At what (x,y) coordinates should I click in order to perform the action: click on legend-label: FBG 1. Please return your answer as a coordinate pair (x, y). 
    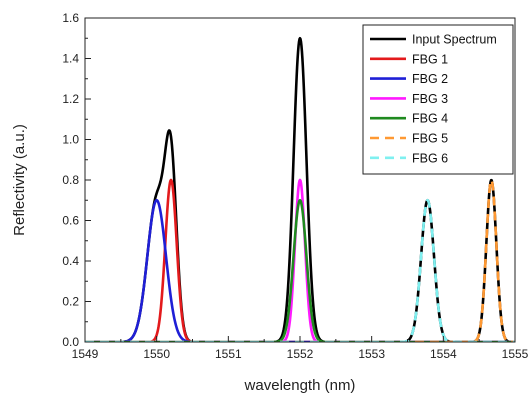
    Looking at the image, I should click on (430, 59).